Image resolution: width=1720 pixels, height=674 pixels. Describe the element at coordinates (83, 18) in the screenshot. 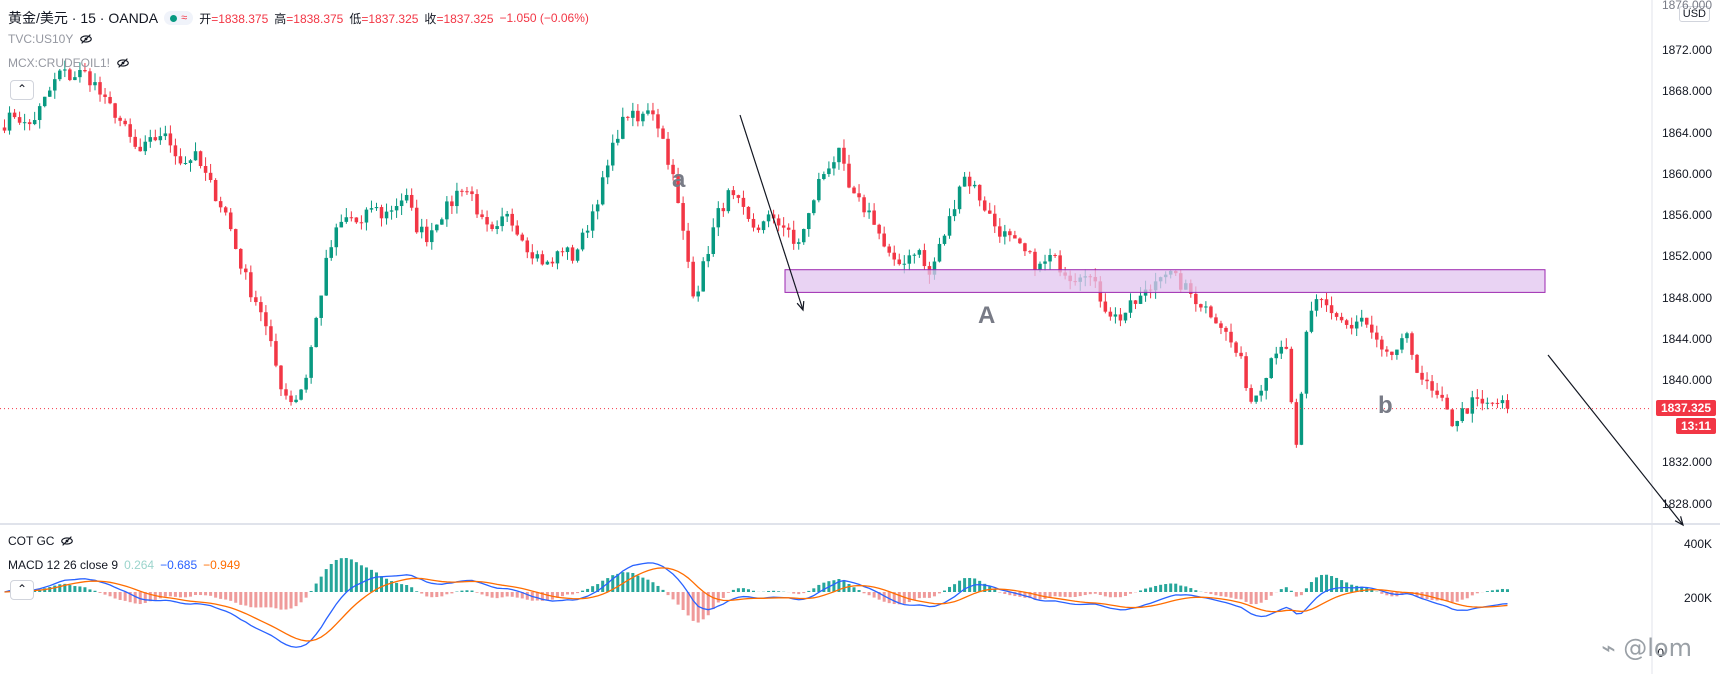

I see `symbol-title: 黄金/美元 · 15 · OANDA` at that location.